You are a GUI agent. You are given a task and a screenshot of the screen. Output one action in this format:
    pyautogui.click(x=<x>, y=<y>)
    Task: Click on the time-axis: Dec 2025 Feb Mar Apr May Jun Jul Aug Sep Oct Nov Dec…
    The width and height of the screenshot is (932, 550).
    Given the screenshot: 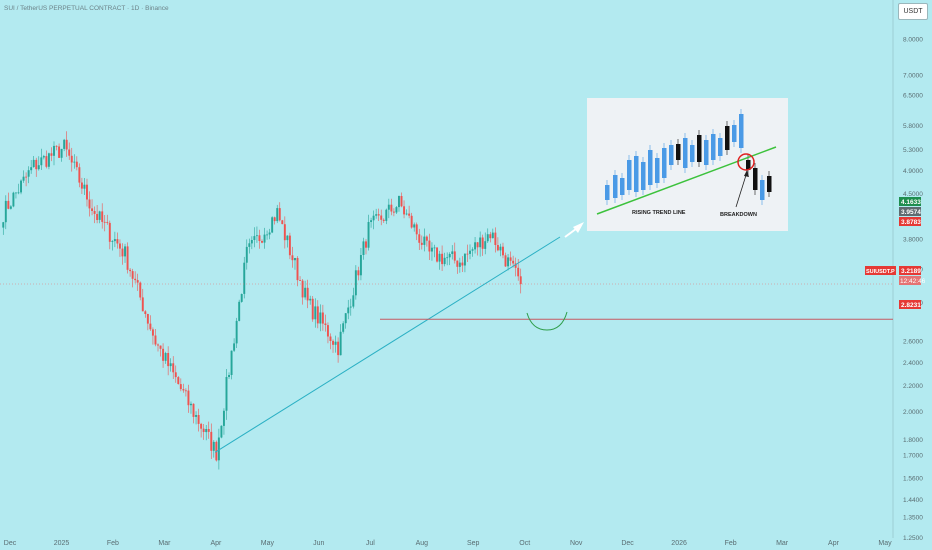 What is the action you would take?
    pyautogui.click(x=448, y=543)
    